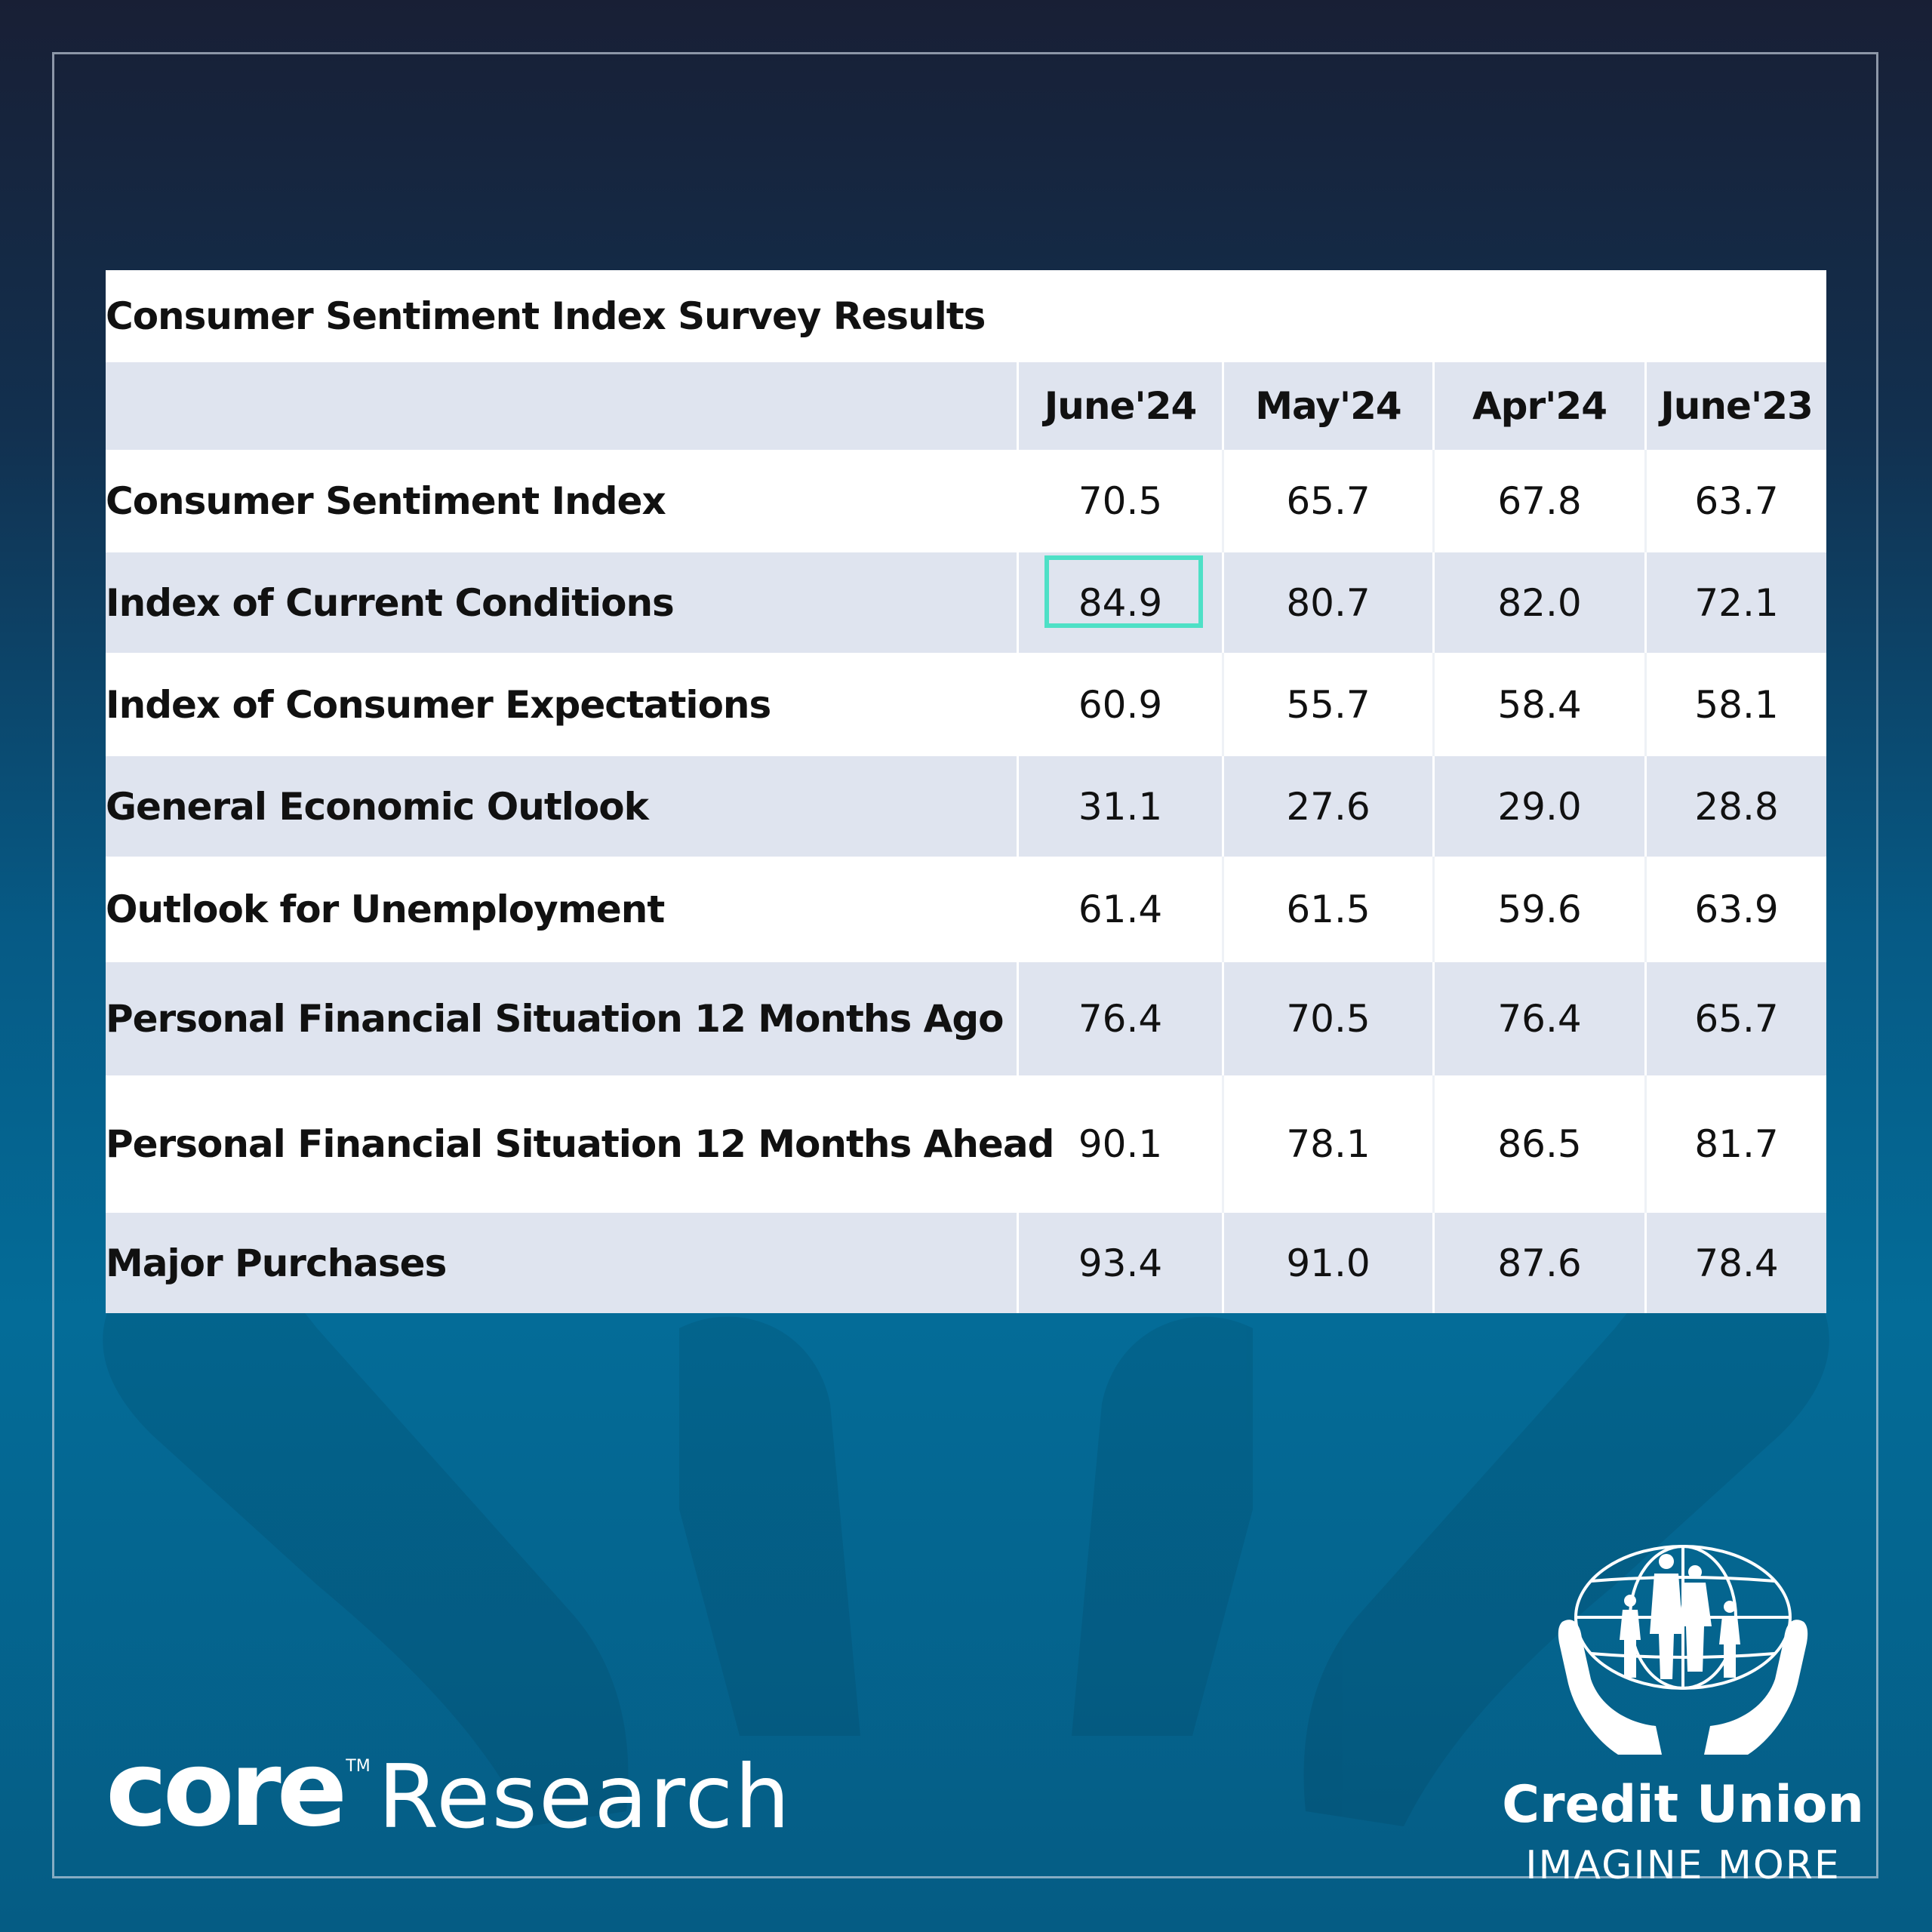 This screenshot has width=1932, height=1932. Describe the element at coordinates (358, 1766) in the screenshot. I see `trademark-mark: TM` at that location.